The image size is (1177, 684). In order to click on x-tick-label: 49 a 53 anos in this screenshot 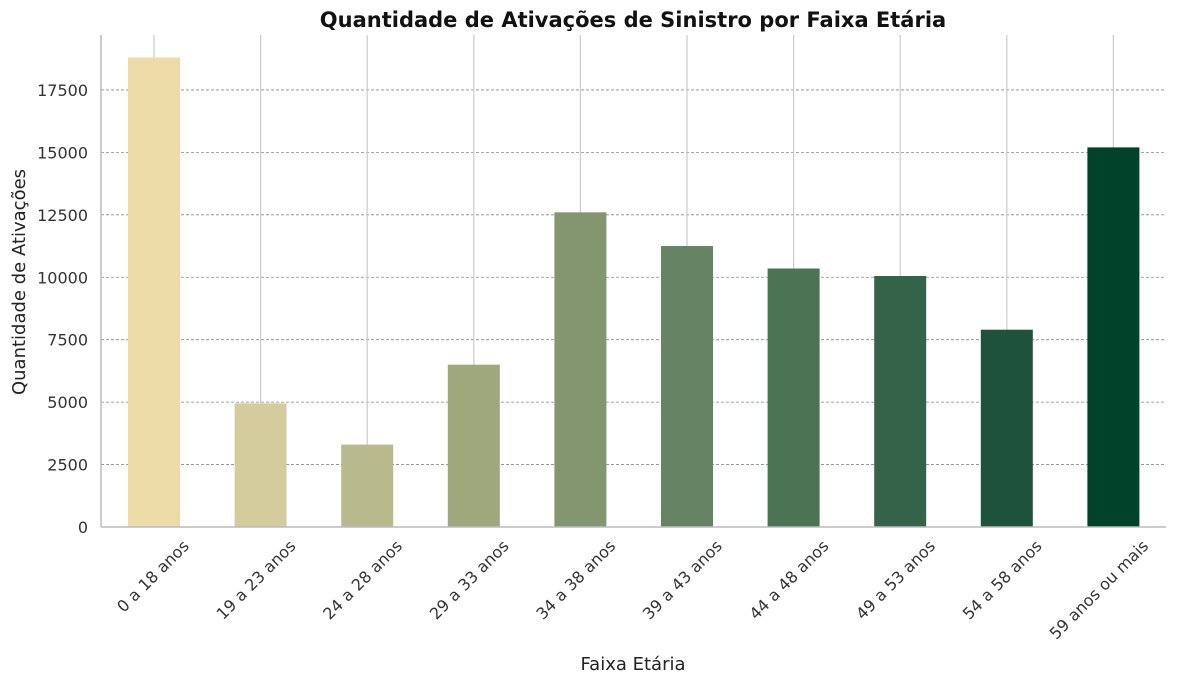, I will do `click(895, 579)`.